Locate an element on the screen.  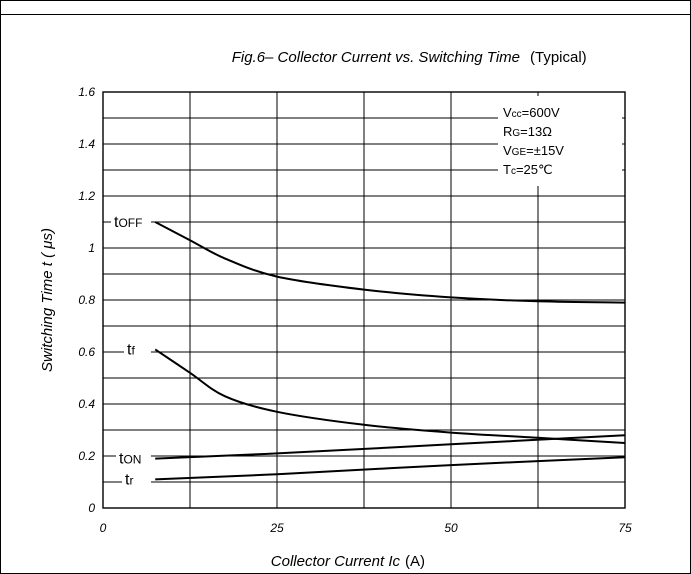
y-tick-label: 0.2 is located at coordinates (86, 456).